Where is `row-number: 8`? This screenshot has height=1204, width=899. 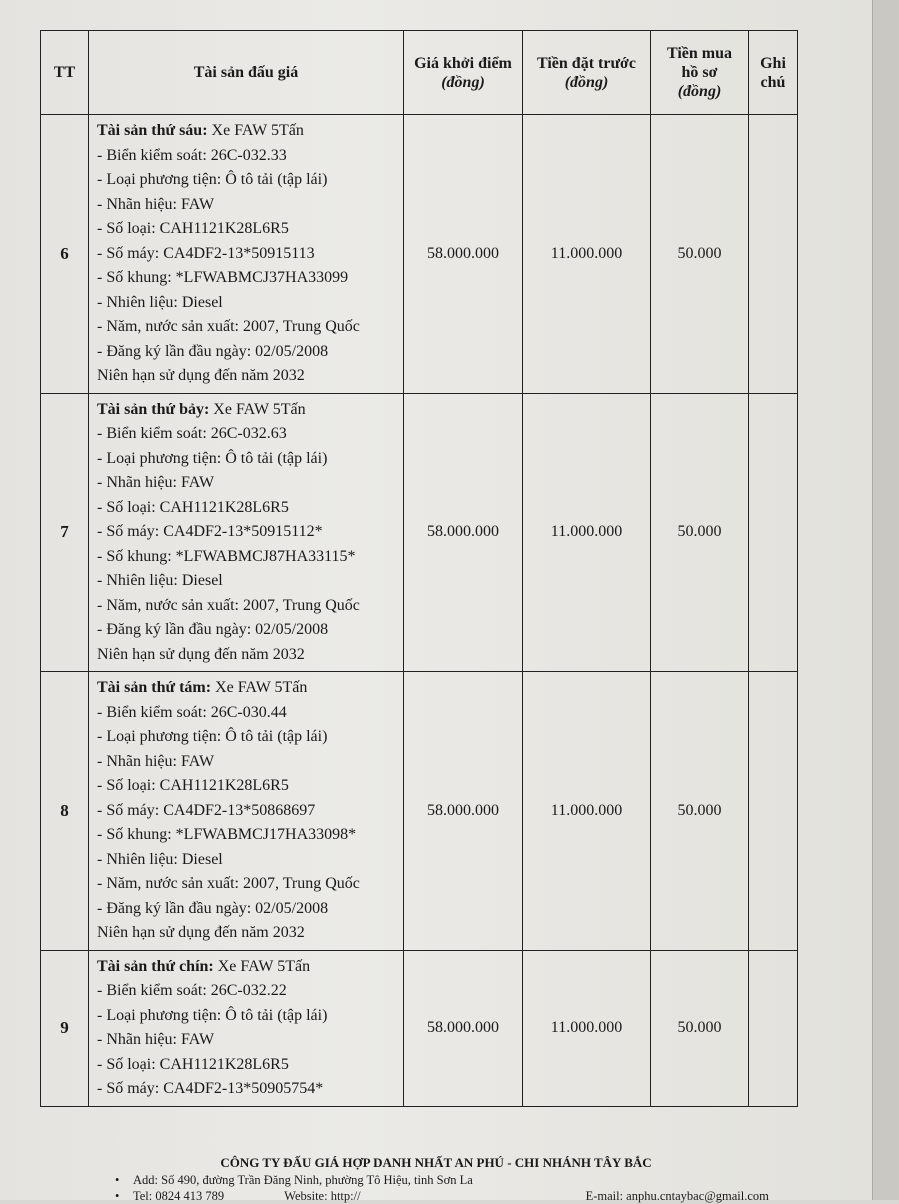 row-number: 8 is located at coordinates (64, 811).